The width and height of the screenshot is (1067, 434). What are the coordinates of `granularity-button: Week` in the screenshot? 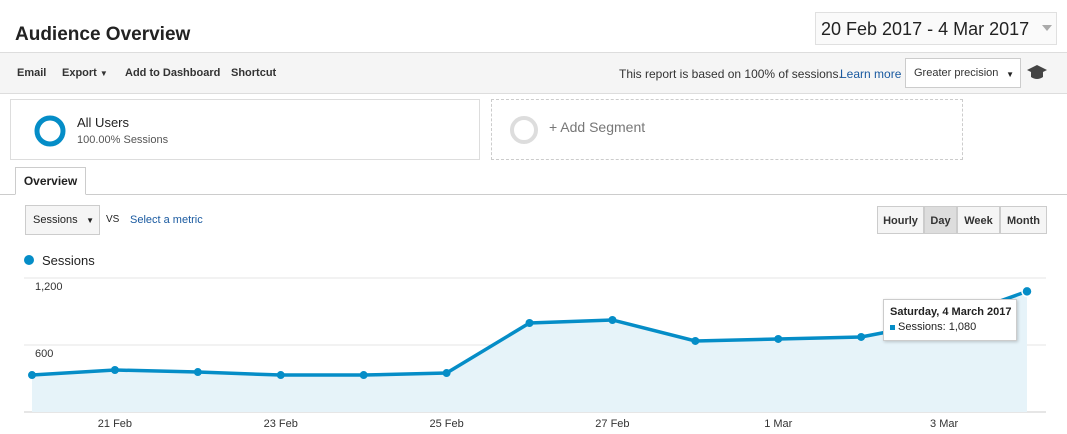 It's located at (978, 220).